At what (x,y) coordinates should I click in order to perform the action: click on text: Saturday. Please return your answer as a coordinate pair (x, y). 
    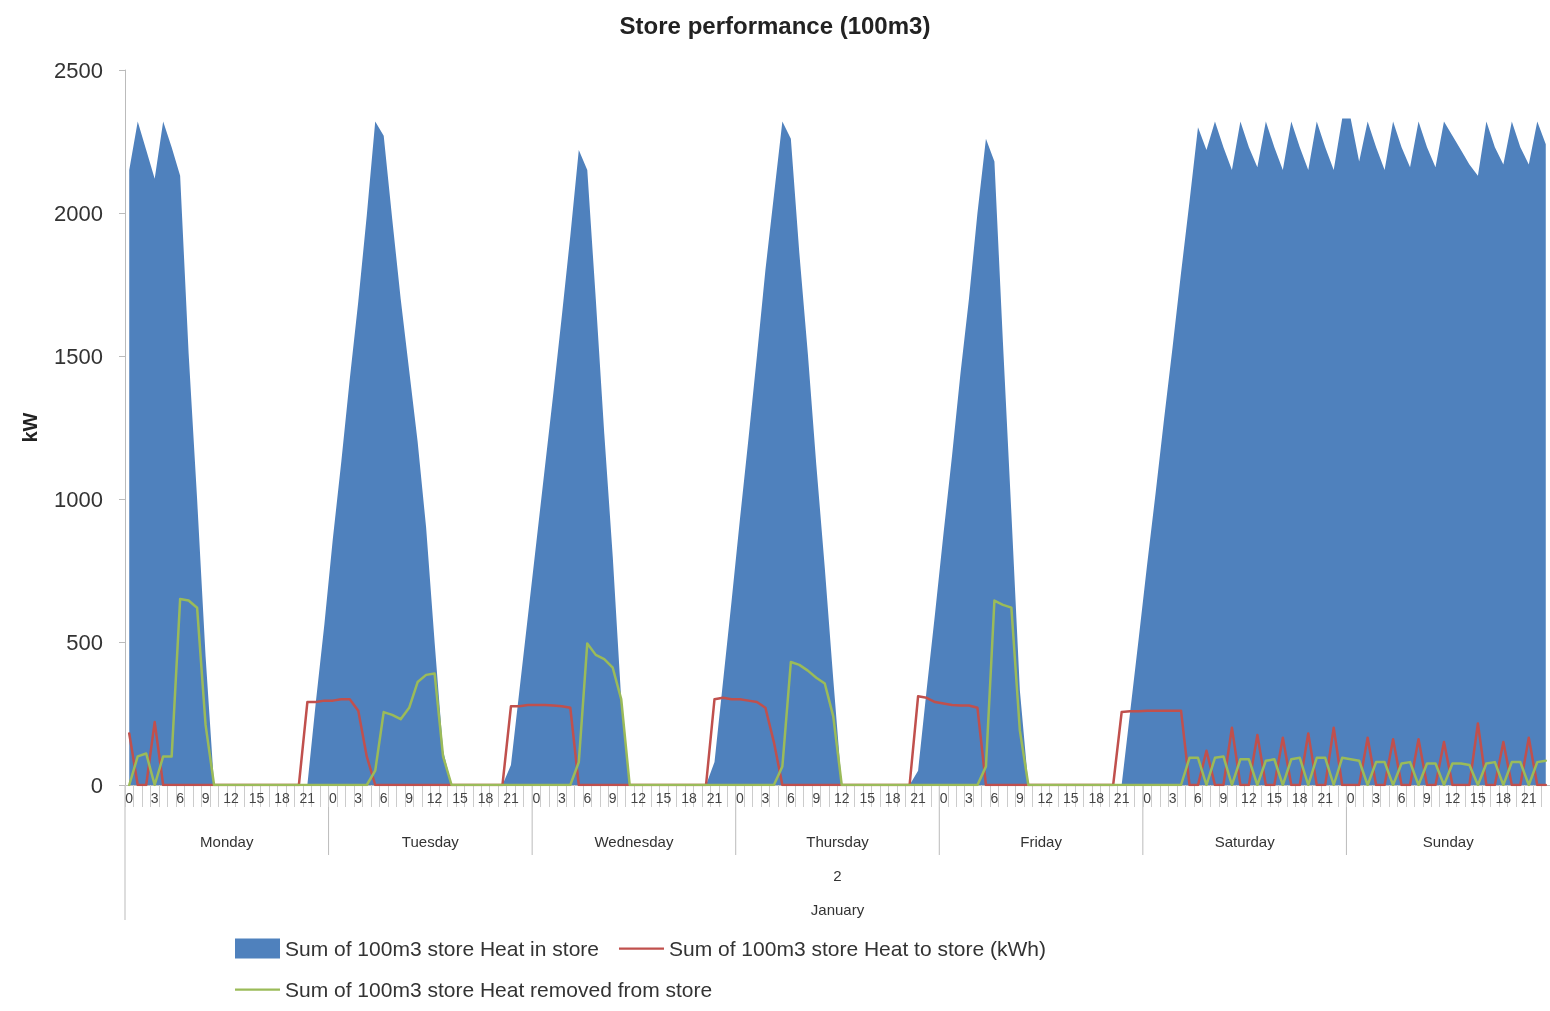
    Looking at the image, I should click on (1245, 841).